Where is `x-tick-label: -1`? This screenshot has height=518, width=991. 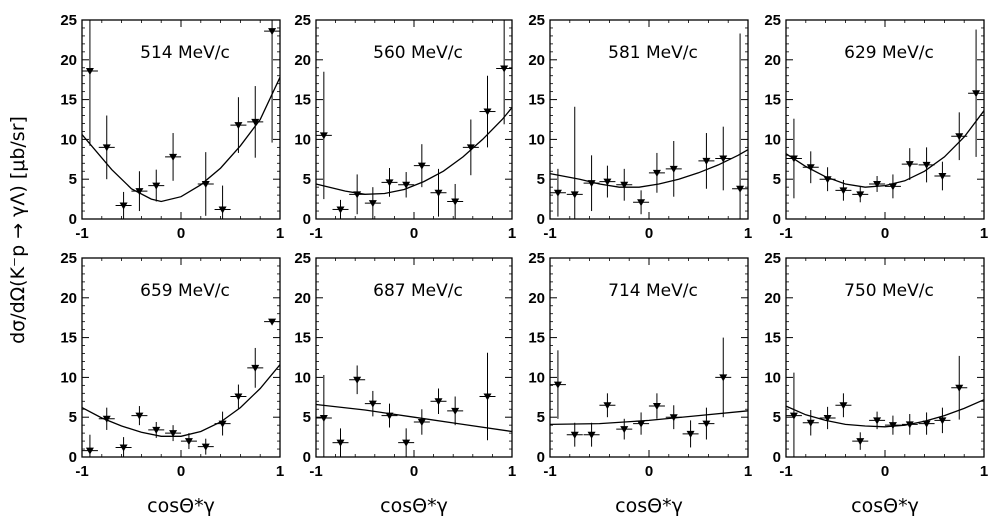 x-tick-label: -1 is located at coordinates (315, 233).